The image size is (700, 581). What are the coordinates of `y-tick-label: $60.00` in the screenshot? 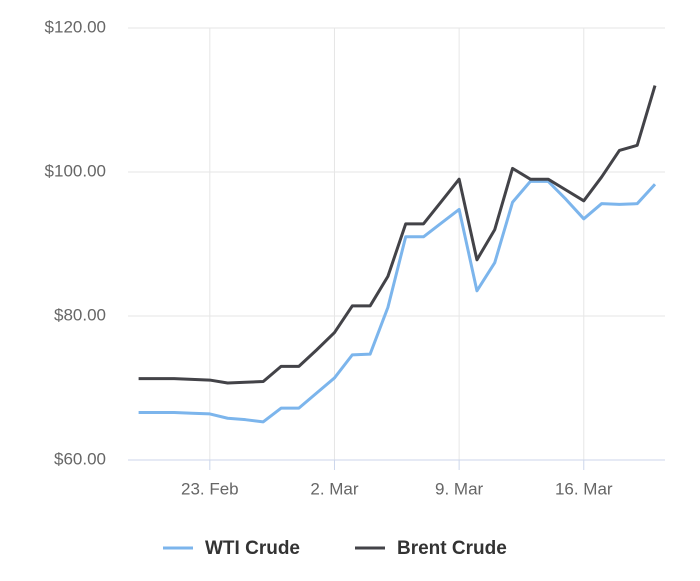 It's located at (80, 458).